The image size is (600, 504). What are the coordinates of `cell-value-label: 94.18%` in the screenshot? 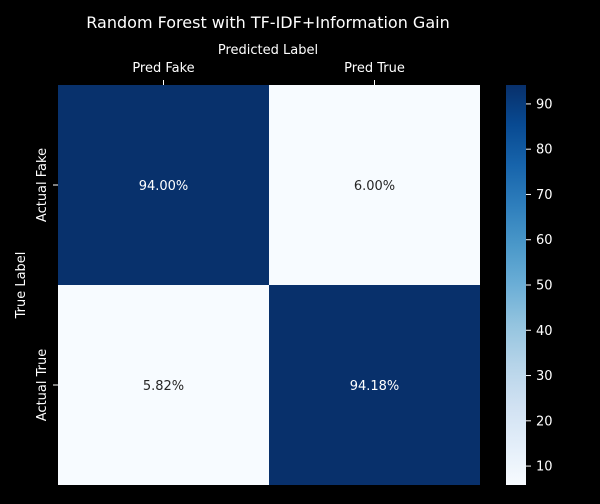 It's located at (375, 386).